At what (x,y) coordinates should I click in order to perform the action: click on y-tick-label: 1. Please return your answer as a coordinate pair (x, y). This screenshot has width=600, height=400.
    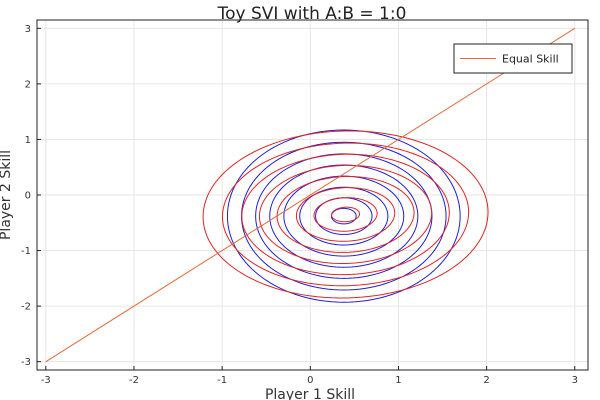
    Looking at the image, I should click on (28, 140).